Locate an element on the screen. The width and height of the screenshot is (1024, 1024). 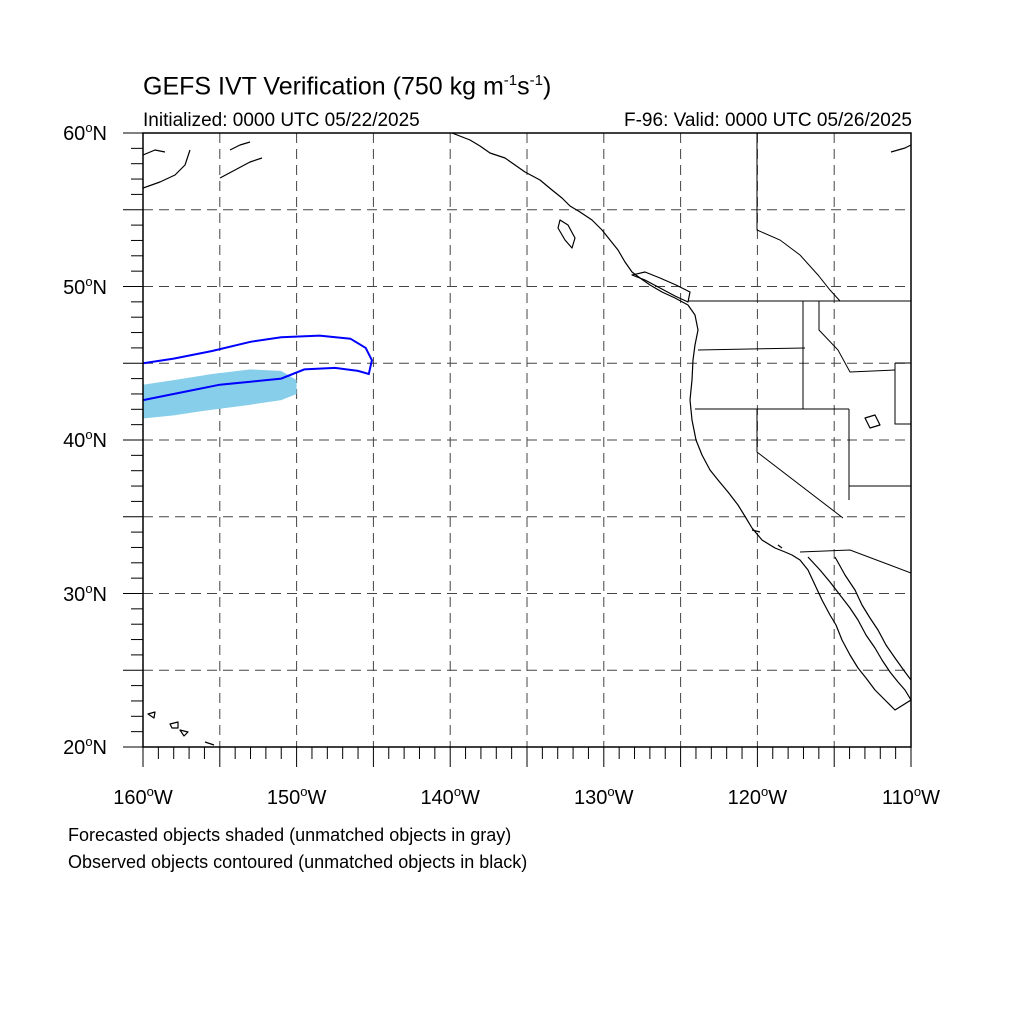
lat-label: 60oN is located at coordinates (85, 132).